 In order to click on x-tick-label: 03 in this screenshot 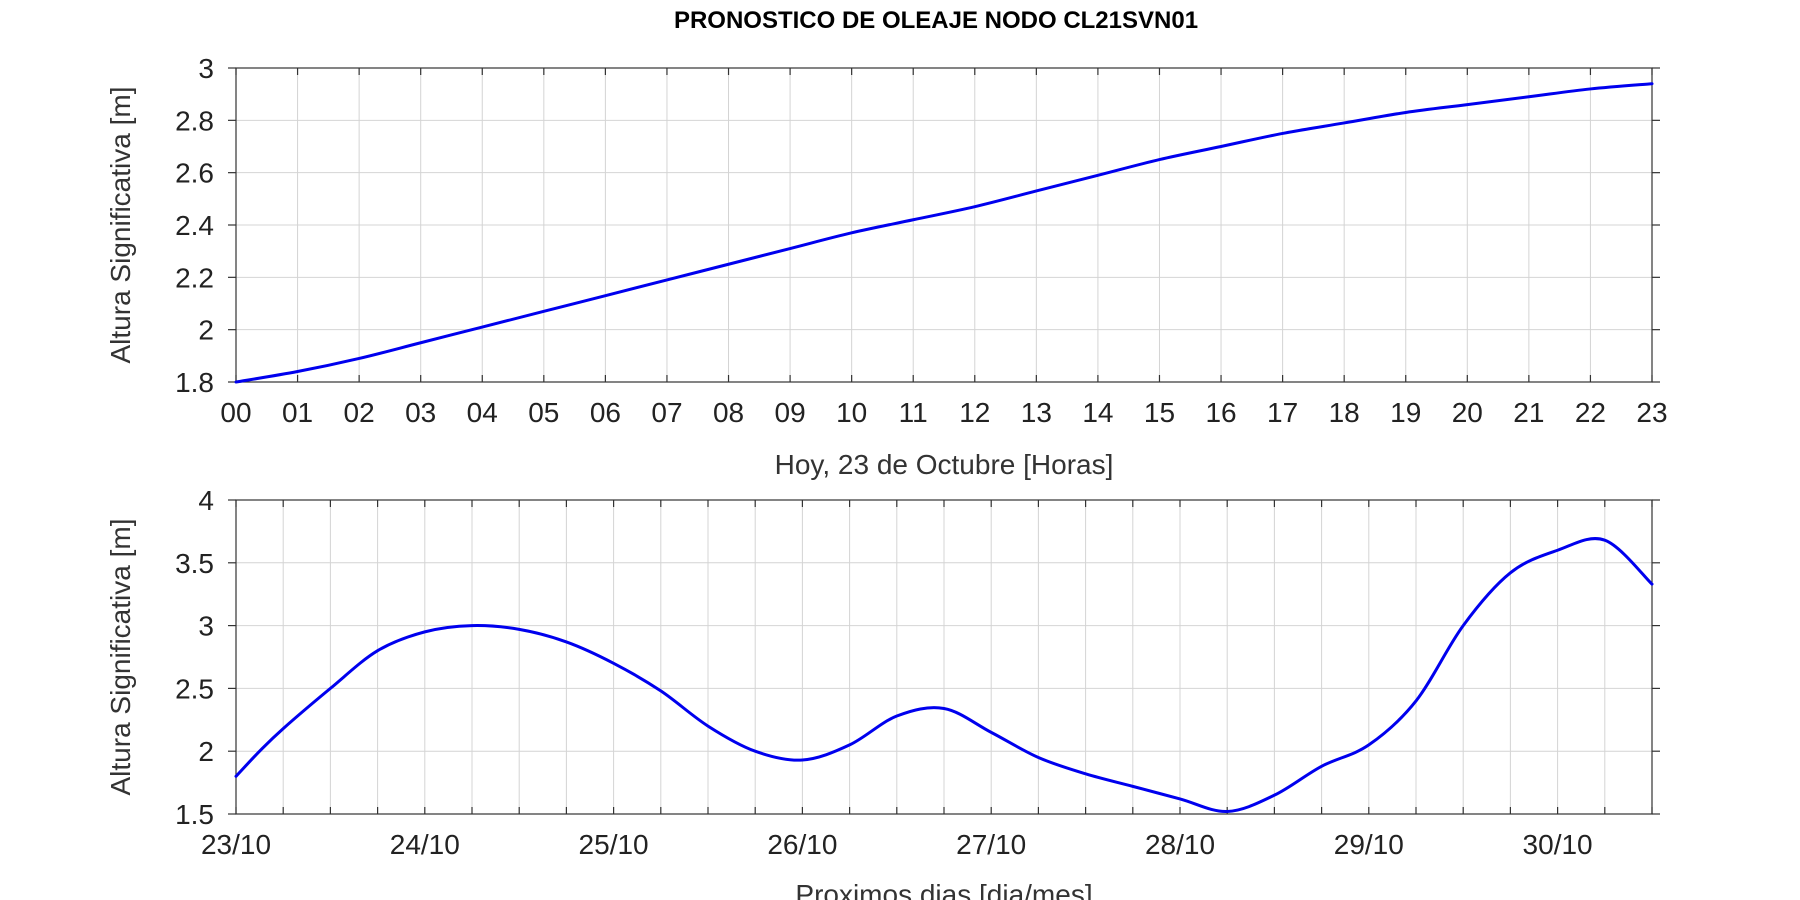, I will do `click(420, 412)`.